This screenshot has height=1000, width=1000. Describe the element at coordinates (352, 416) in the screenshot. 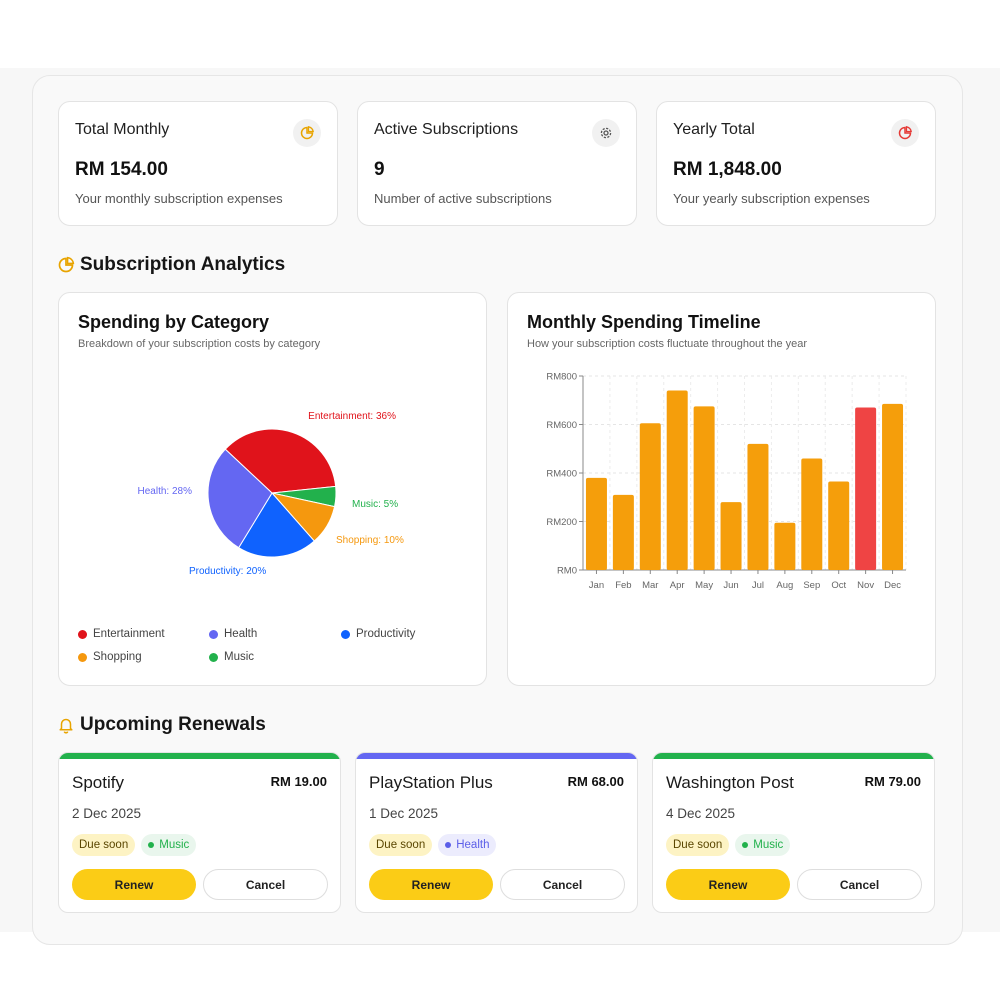

I see `slice-label-entertainment: Entertainment: 36%` at that location.